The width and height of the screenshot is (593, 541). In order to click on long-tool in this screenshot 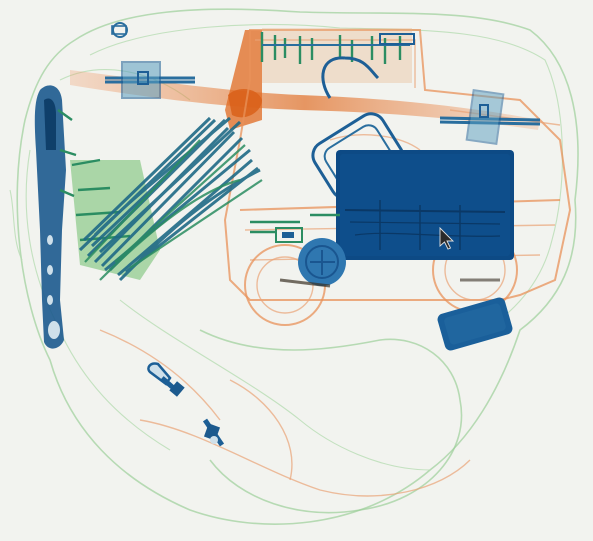, I will do `click(55, 217)`.